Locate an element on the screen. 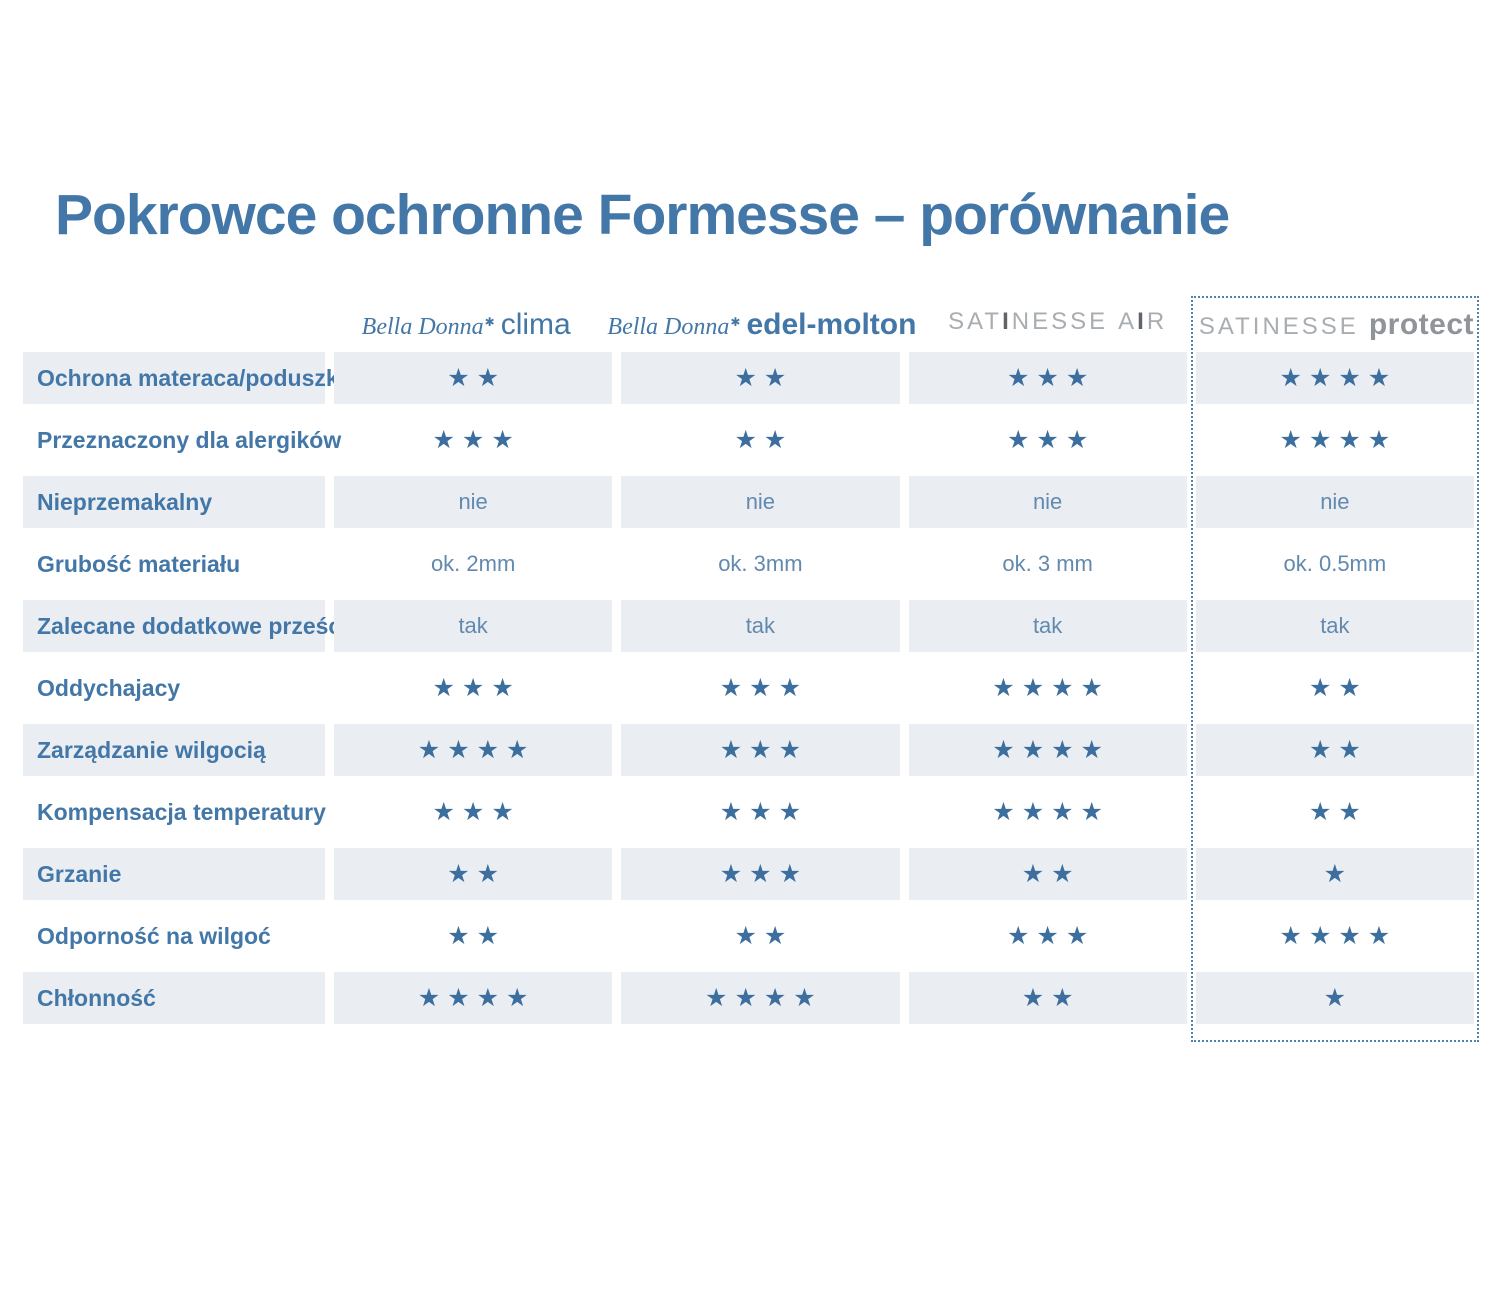 This screenshot has height=1299, width=1500. value-text: ok. 2mm is located at coordinates (473, 563).